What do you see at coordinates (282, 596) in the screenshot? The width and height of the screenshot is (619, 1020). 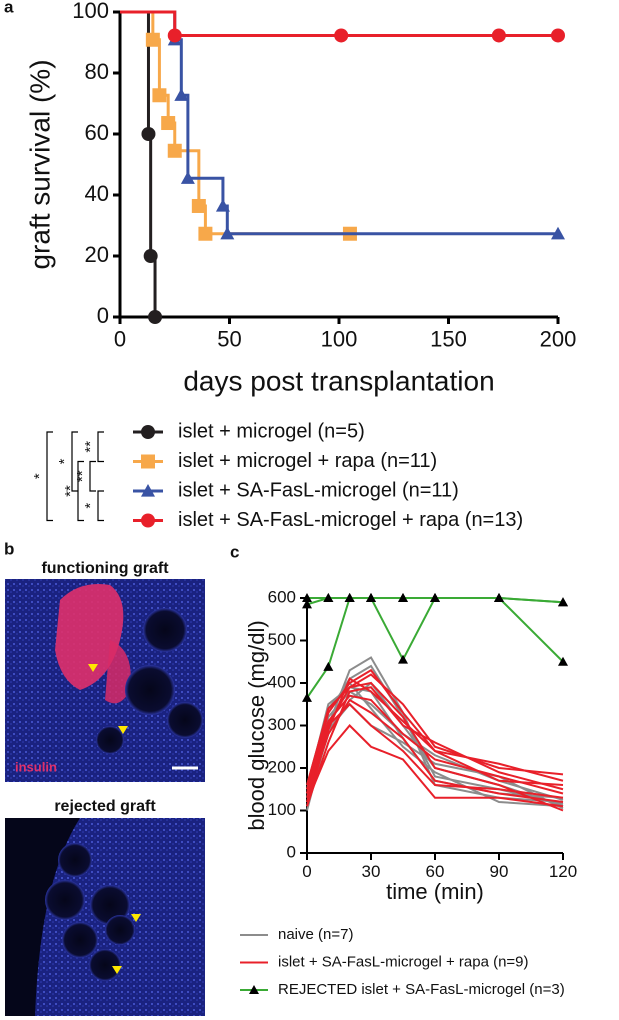 I see `y-tick-label: 600` at bounding box center [282, 596].